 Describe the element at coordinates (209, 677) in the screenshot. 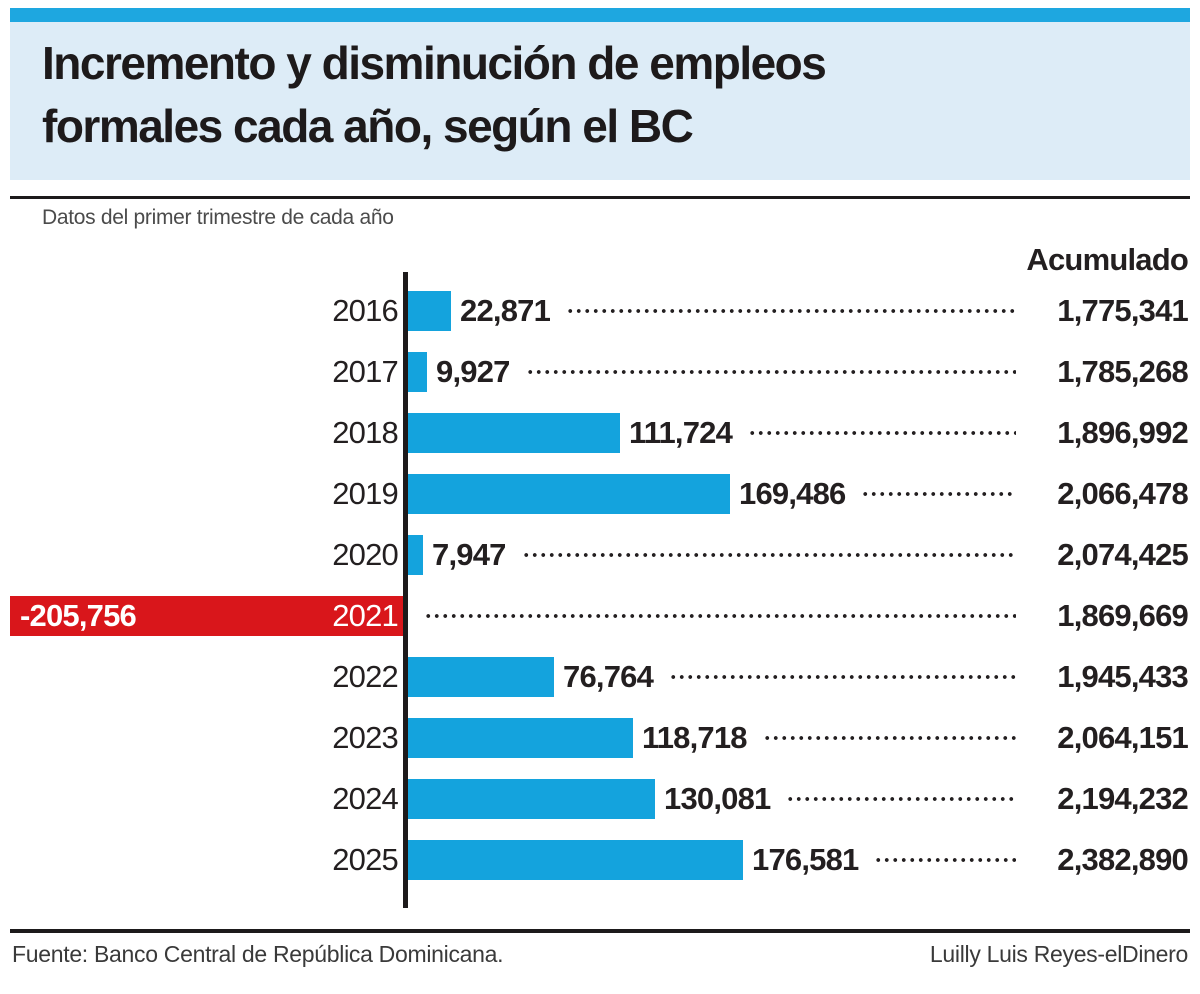

I see `year-cell: 2022` at that location.